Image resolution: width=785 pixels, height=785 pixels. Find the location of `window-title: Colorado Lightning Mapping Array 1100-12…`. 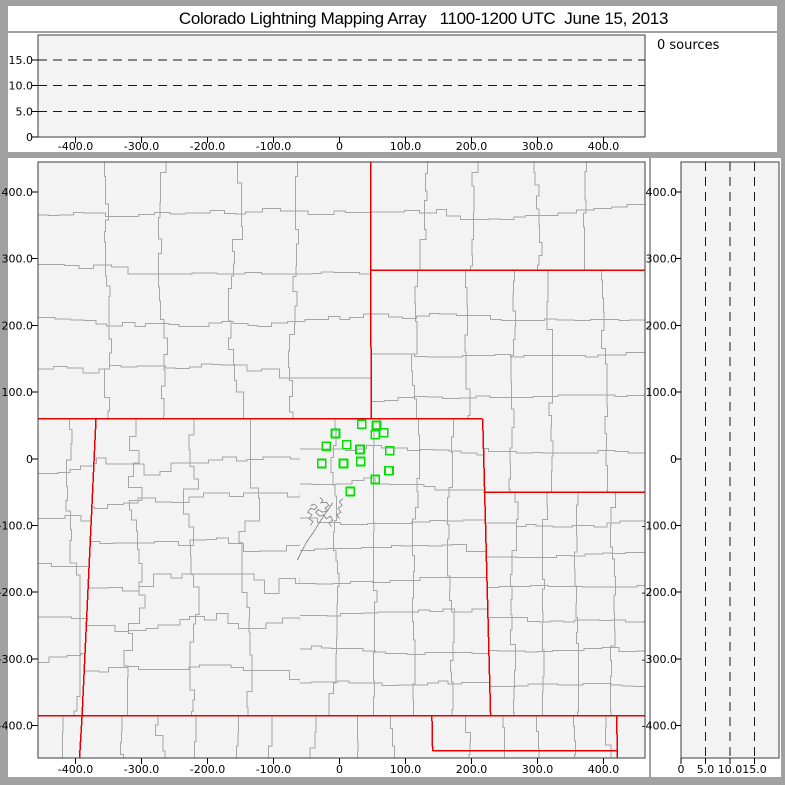

window-title: Colorado Lightning Mapping Array 1100-12… is located at coordinates (392, 18).